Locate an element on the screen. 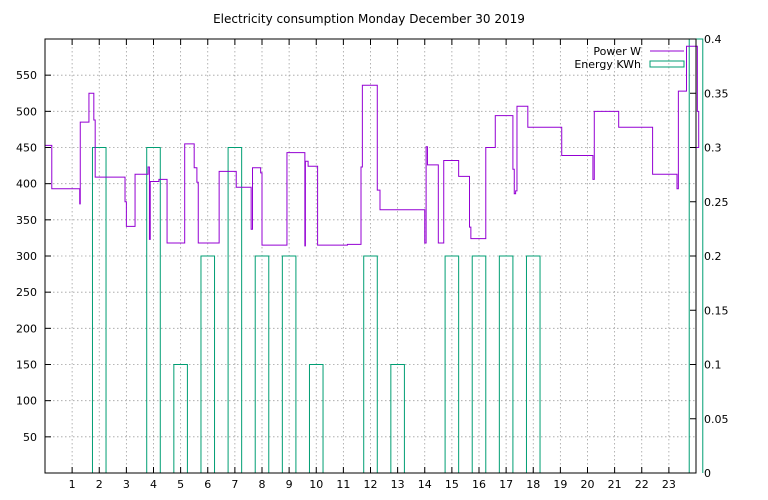 The image size is (768, 500). y-tick-label: 300 is located at coordinates (26, 256).